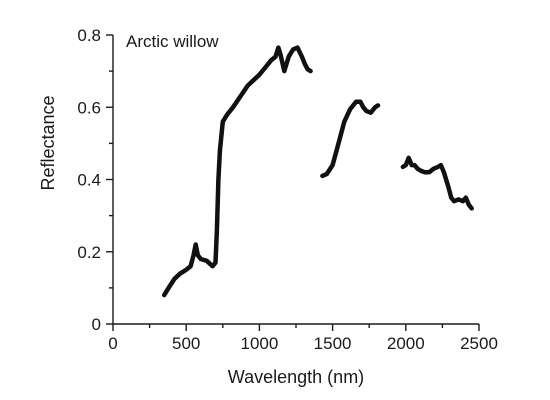 The height and width of the screenshot is (400, 550). Describe the element at coordinates (259, 343) in the screenshot. I see `x-tick-label: 1000` at that location.